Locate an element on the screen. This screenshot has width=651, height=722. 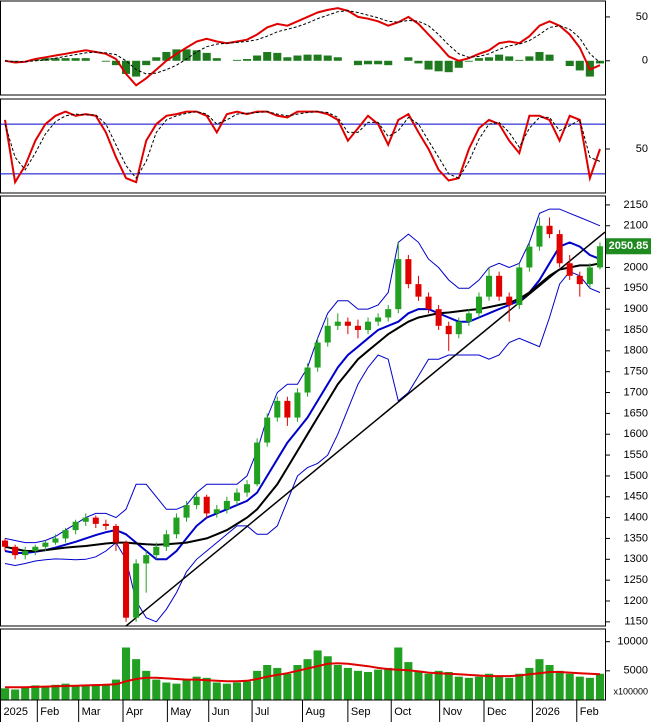
last-price-box is located at coordinates (628, 246).